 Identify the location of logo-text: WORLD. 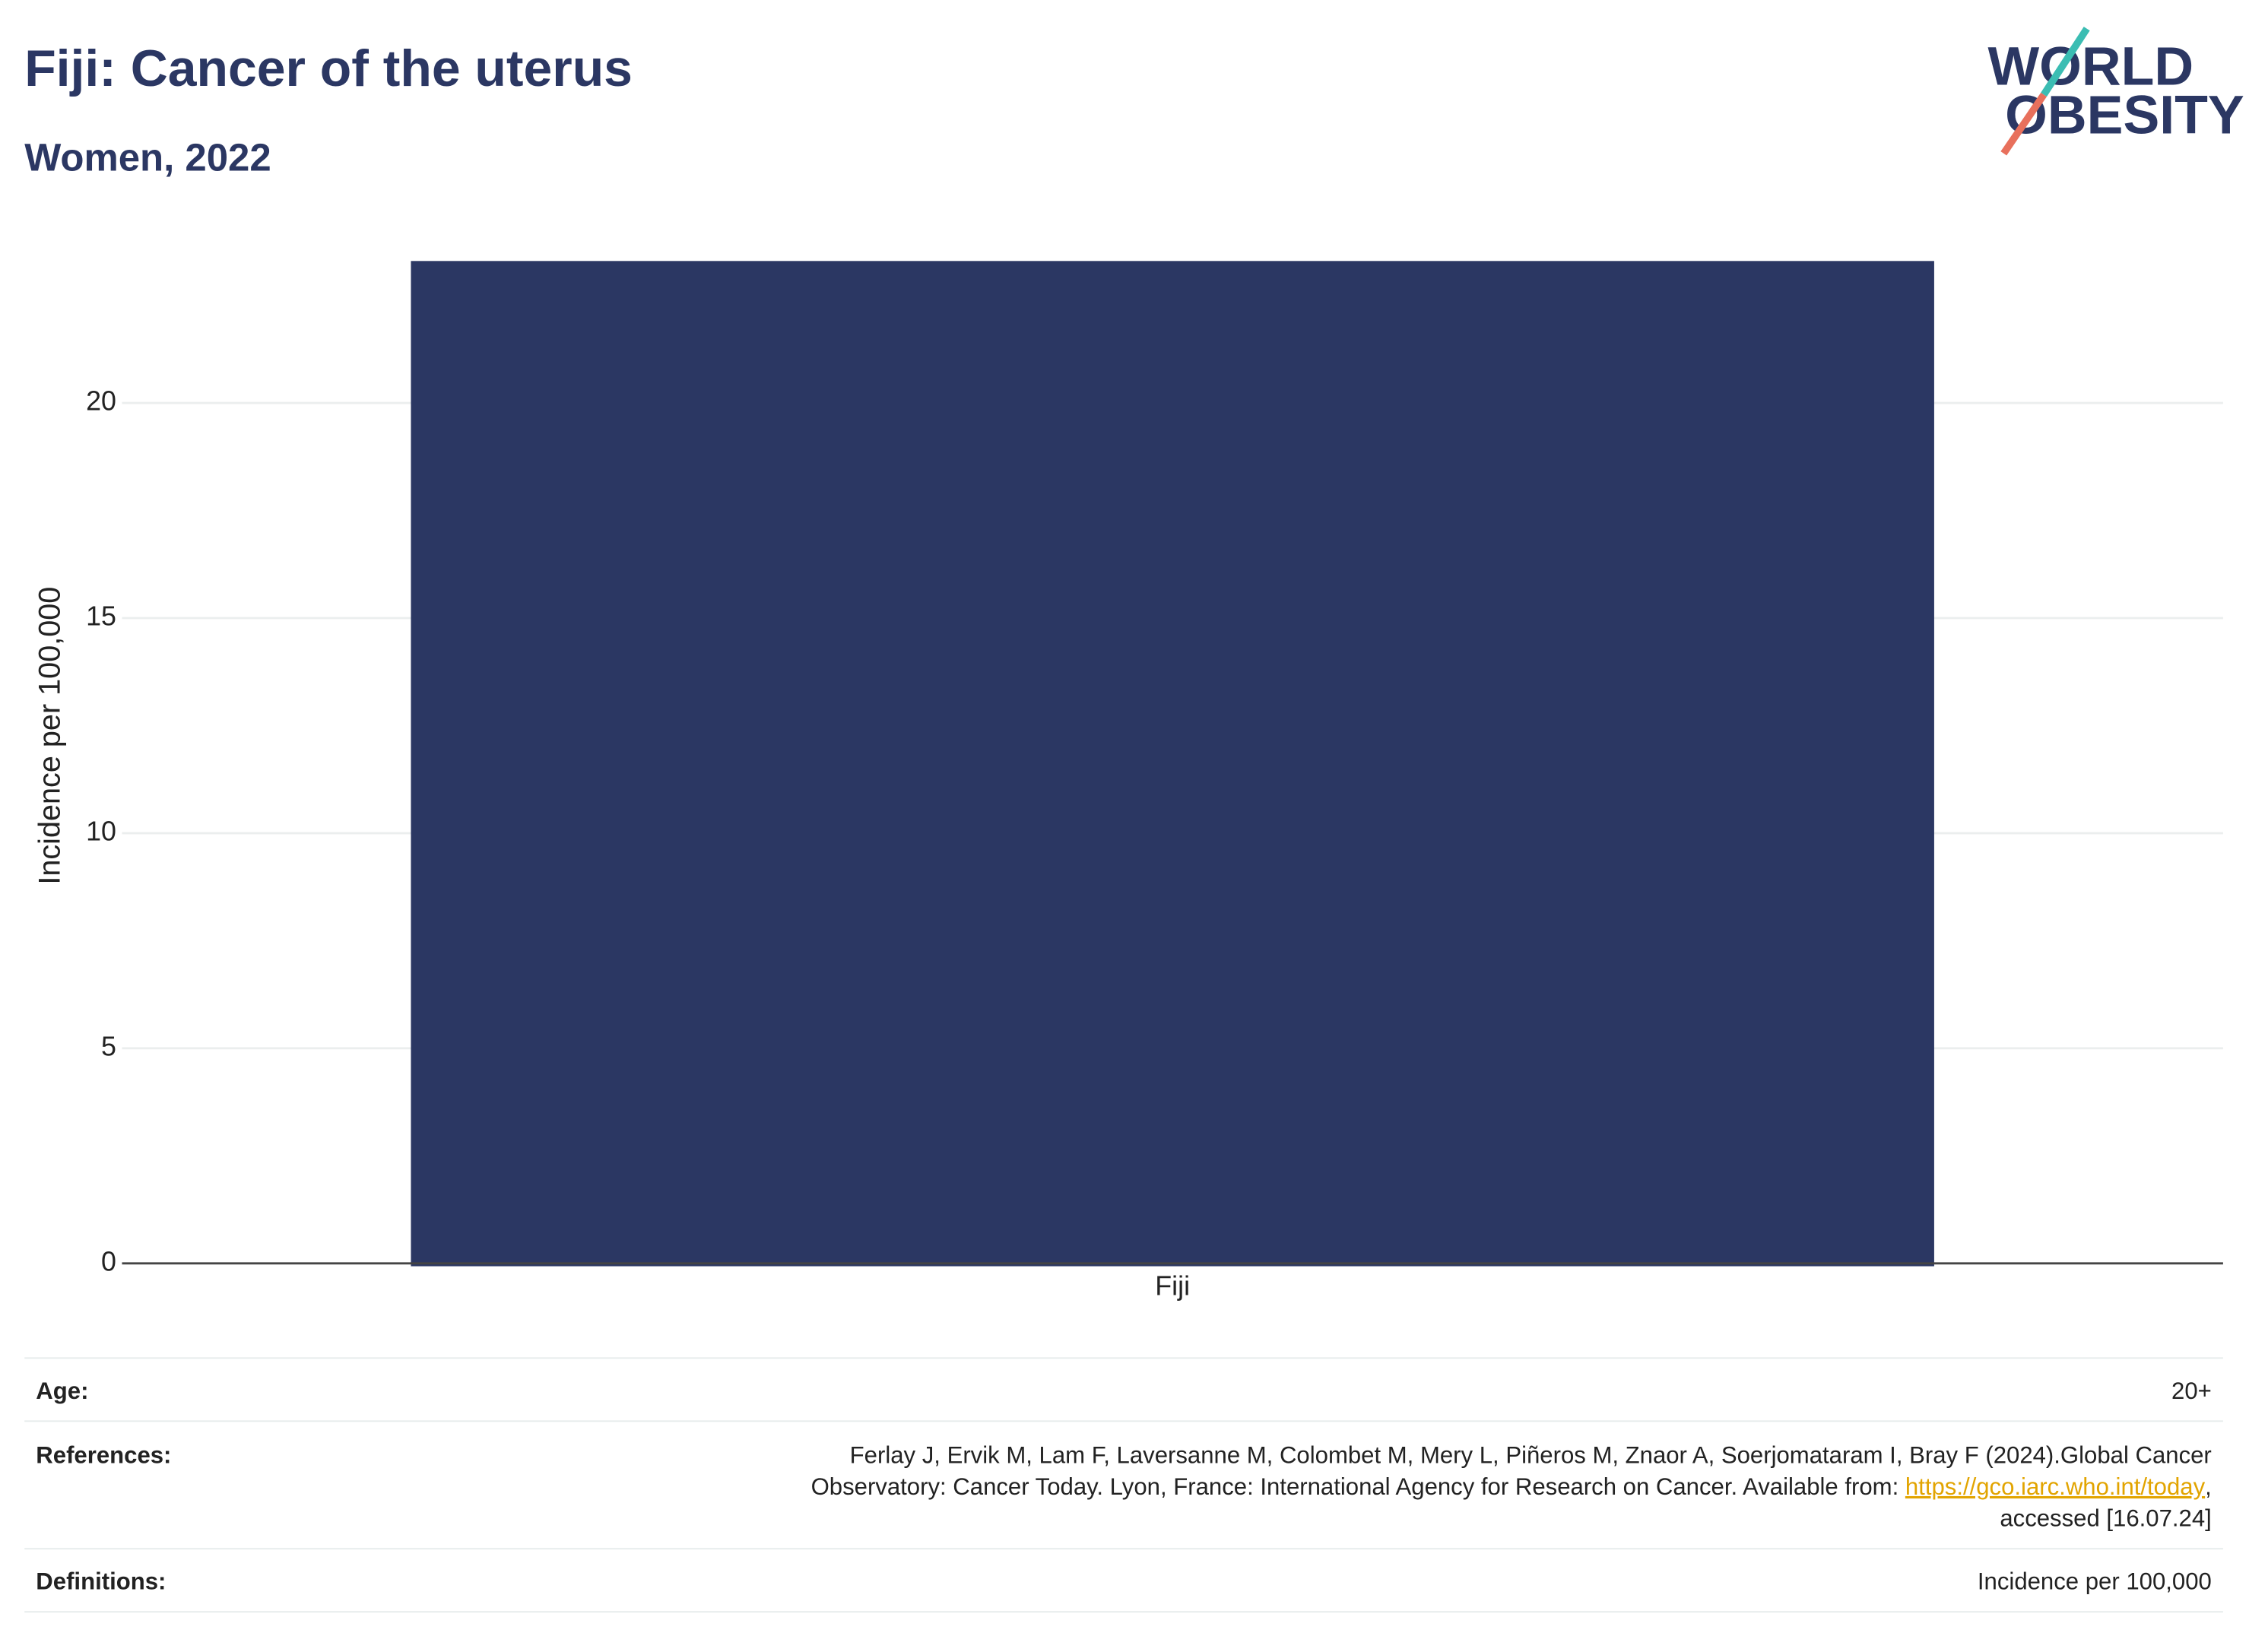
(2091, 66).